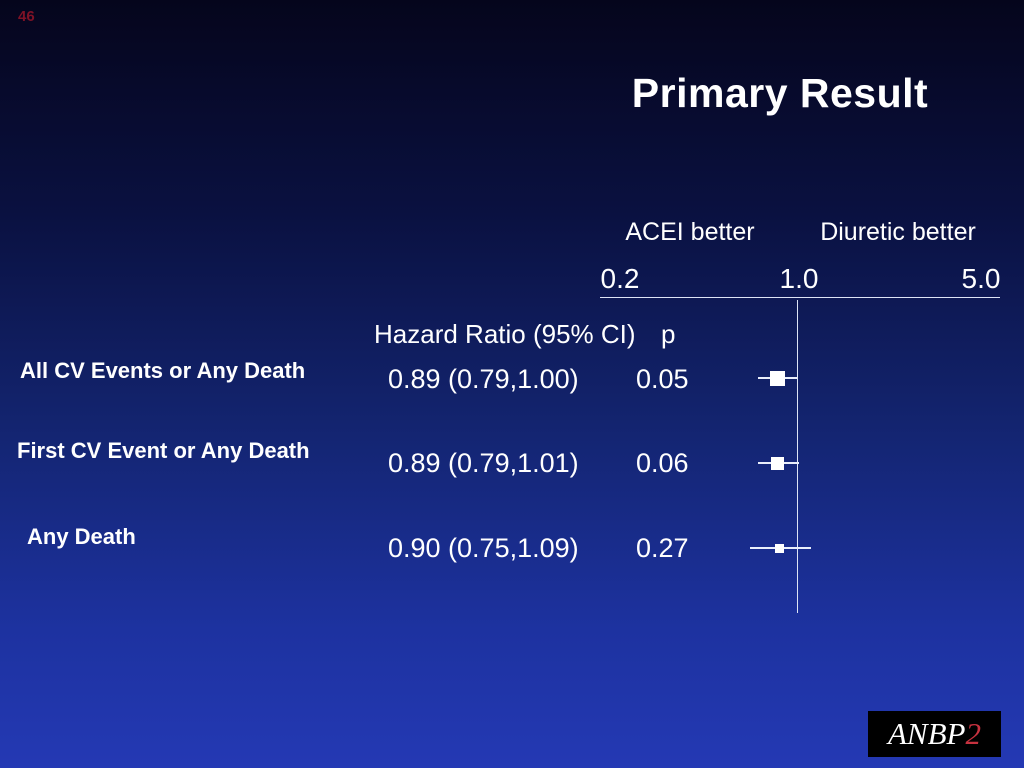 Image resolution: width=1024 pixels, height=768 pixels. What do you see at coordinates (483, 548) in the screenshot?
I see `row-hr-value: 0.90 (0.75,1.09)` at bounding box center [483, 548].